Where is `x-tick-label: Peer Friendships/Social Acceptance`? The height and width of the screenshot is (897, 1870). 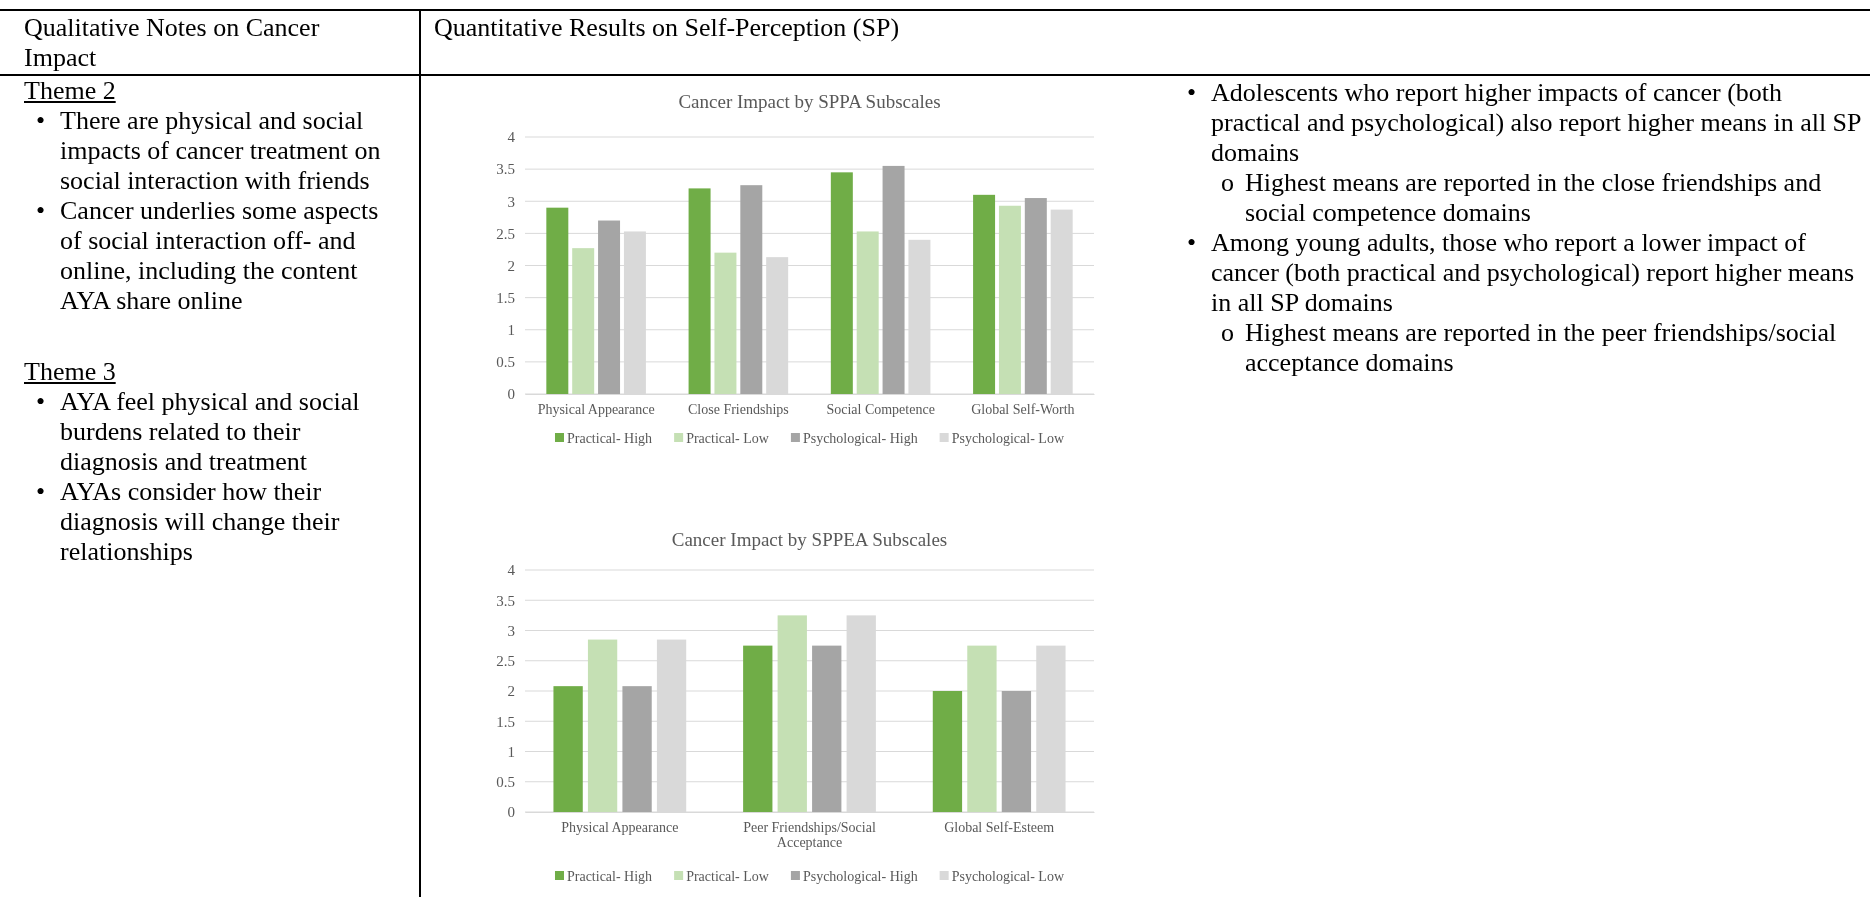 x-tick-label: Peer Friendships/Social Acceptance is located at coordinates (809, 835).